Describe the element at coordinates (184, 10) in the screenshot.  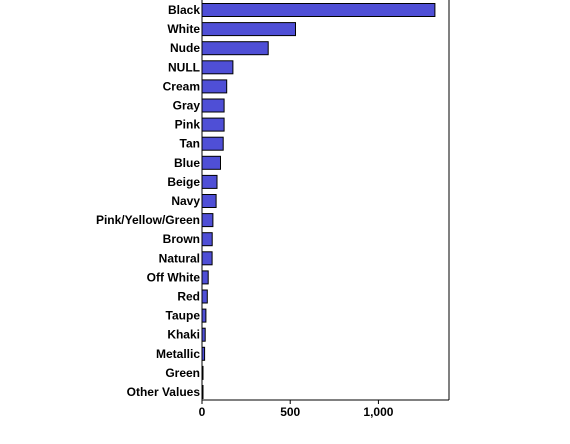
I see `category-label-black: Black` at that location.